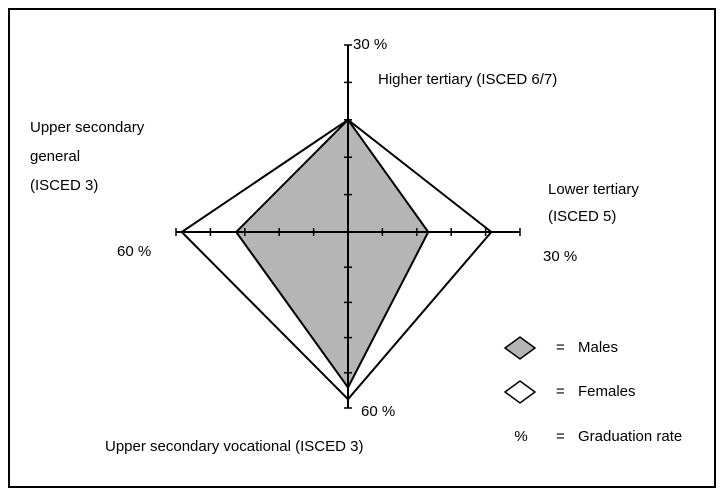 Image resolution: width=725 pixels, height=497 pixels. Describe the element at coordinates (520, 436) in the screenshot. I see `legend-symbol: %` at that location.